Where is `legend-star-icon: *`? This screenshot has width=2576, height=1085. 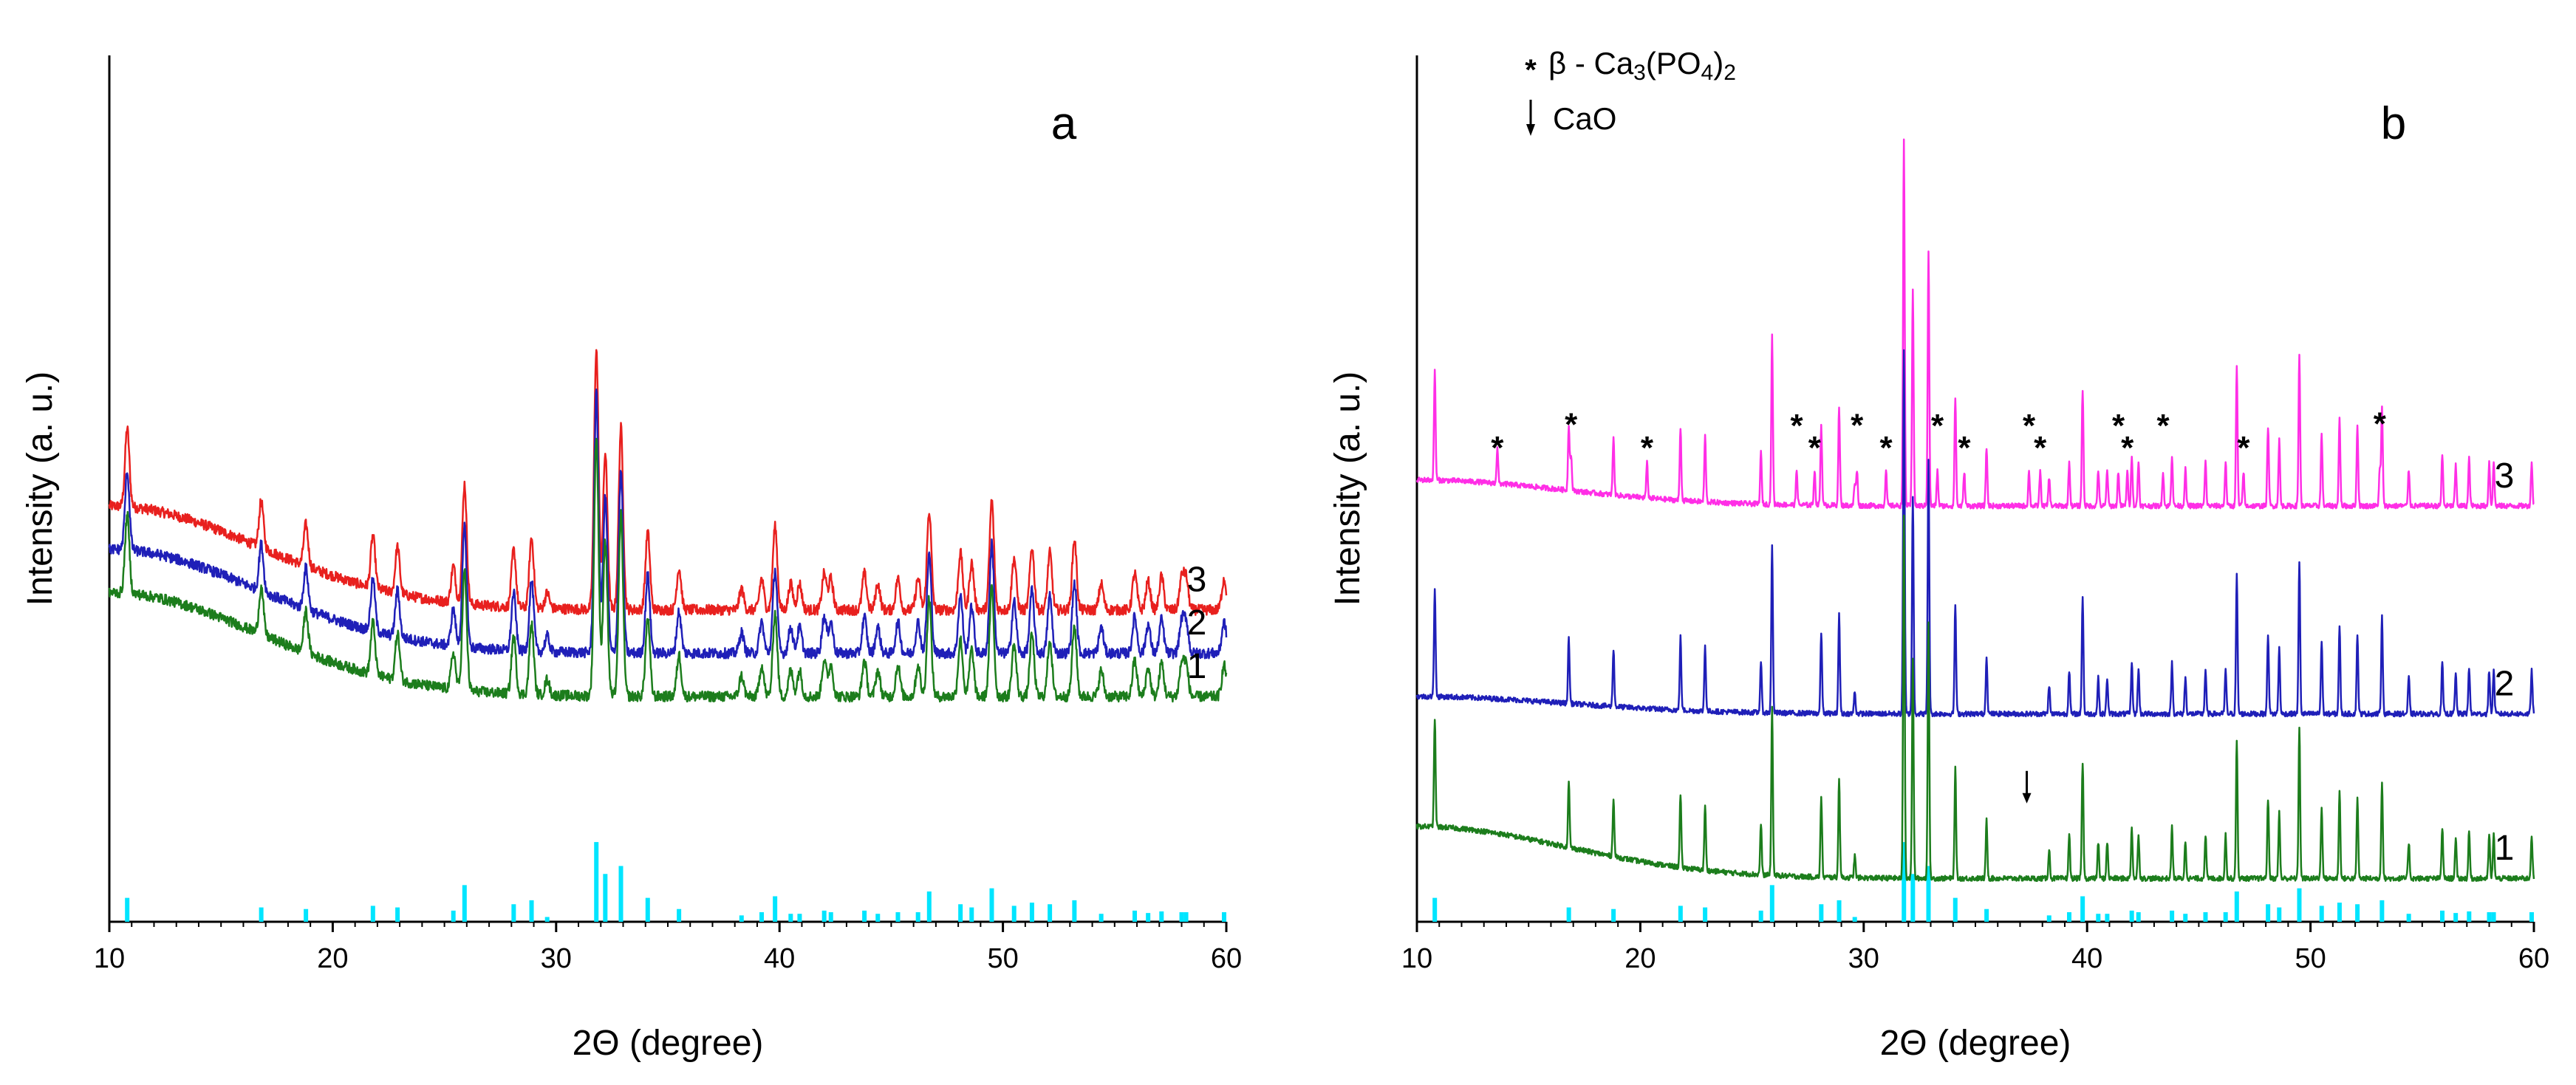 legend-star-icon: * is located at coordinates (1531, 70).